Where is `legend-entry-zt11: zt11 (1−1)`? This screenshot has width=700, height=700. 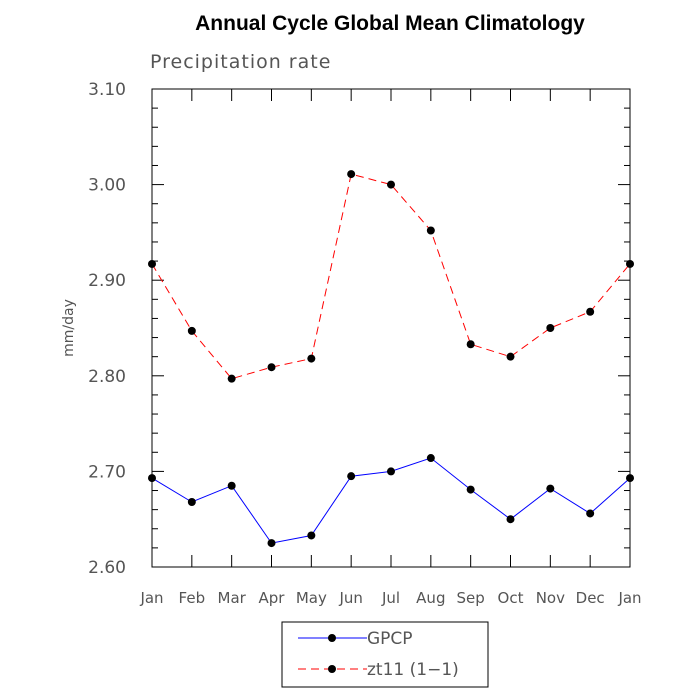 legend-entry-zt11: zt11 (1−1) is located at coordinates (378, 670).